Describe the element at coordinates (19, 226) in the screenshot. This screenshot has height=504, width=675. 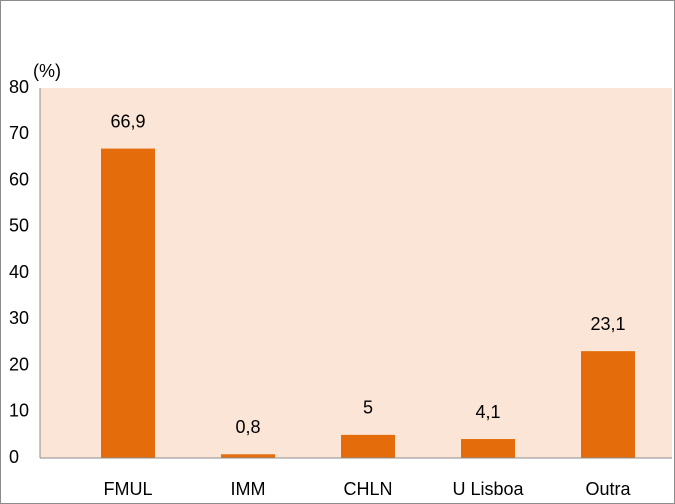
I see `y-tick-label: 50` at that location.